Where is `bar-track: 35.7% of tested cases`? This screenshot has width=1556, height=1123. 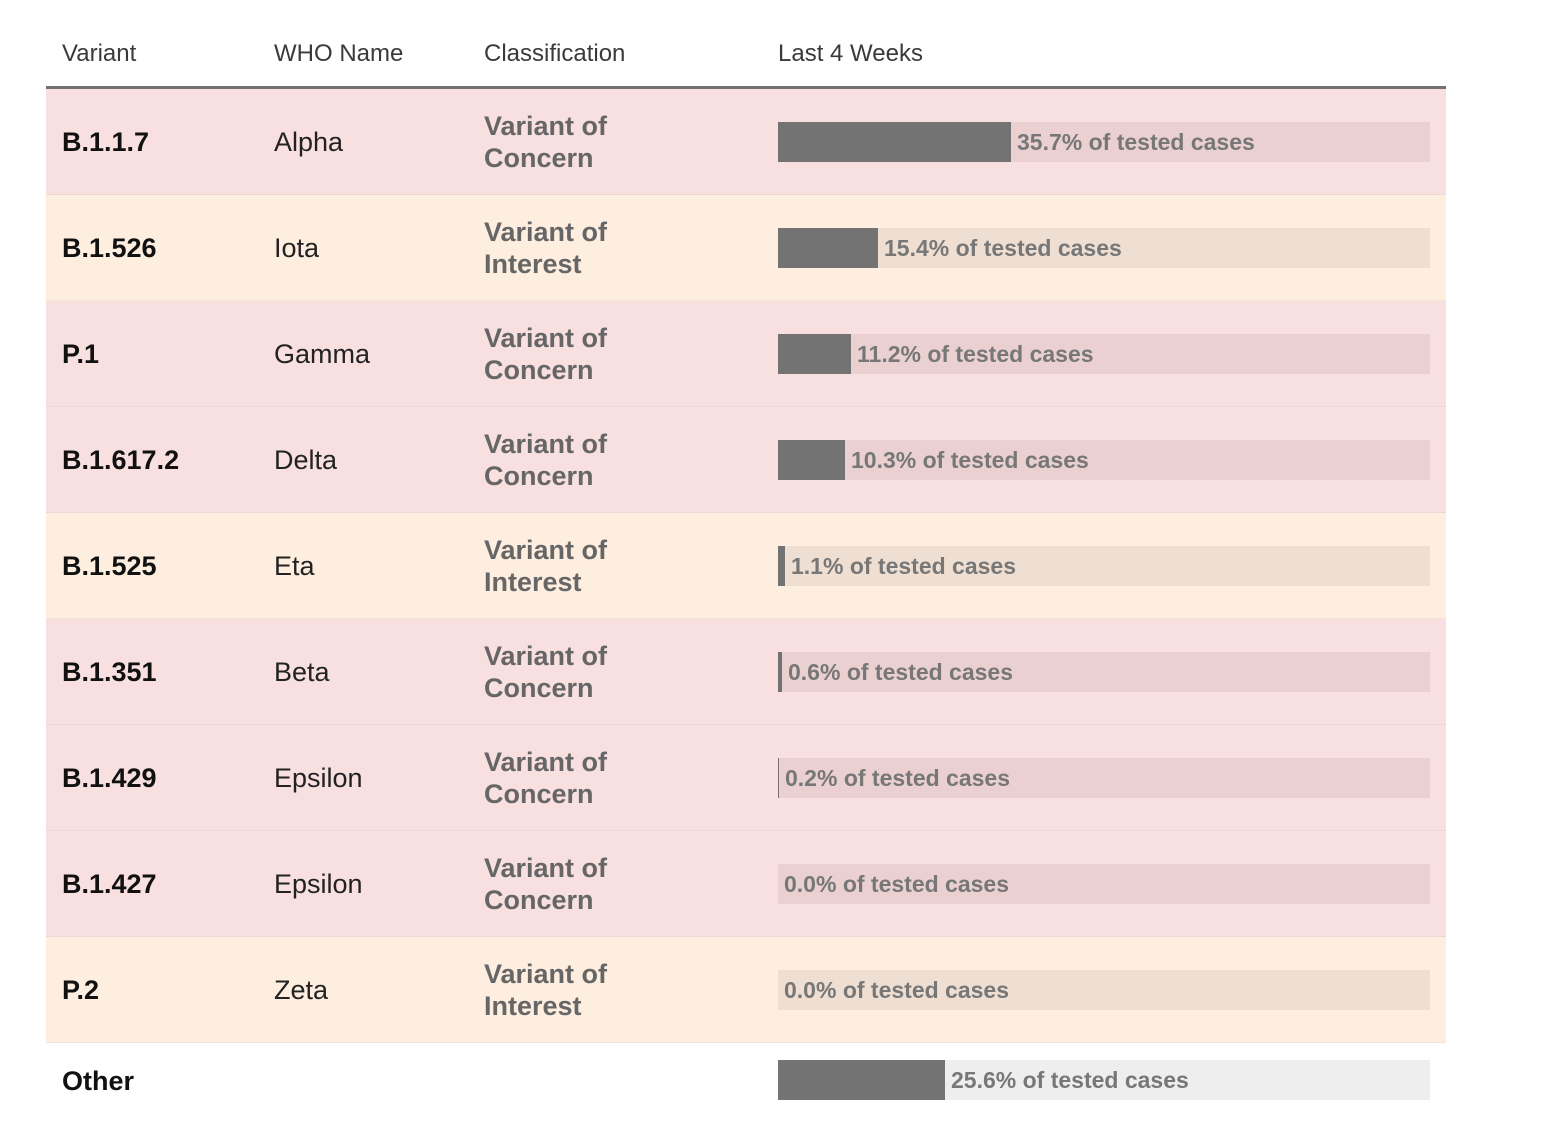 bar-track: 35.7% of tested cases is located at coordinates (1104, 142).